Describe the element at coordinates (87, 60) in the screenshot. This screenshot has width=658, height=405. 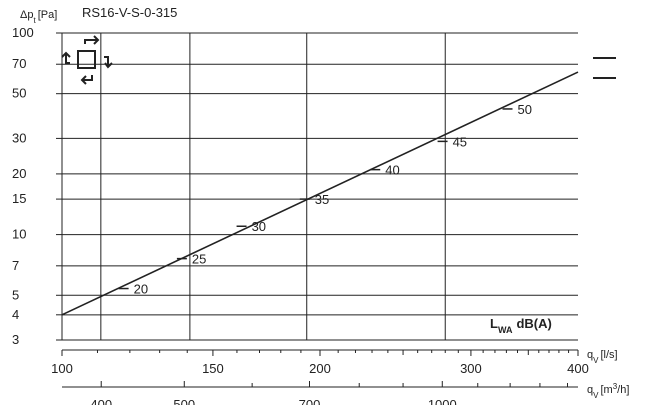
I see `airflow-direction-icon` at that location.